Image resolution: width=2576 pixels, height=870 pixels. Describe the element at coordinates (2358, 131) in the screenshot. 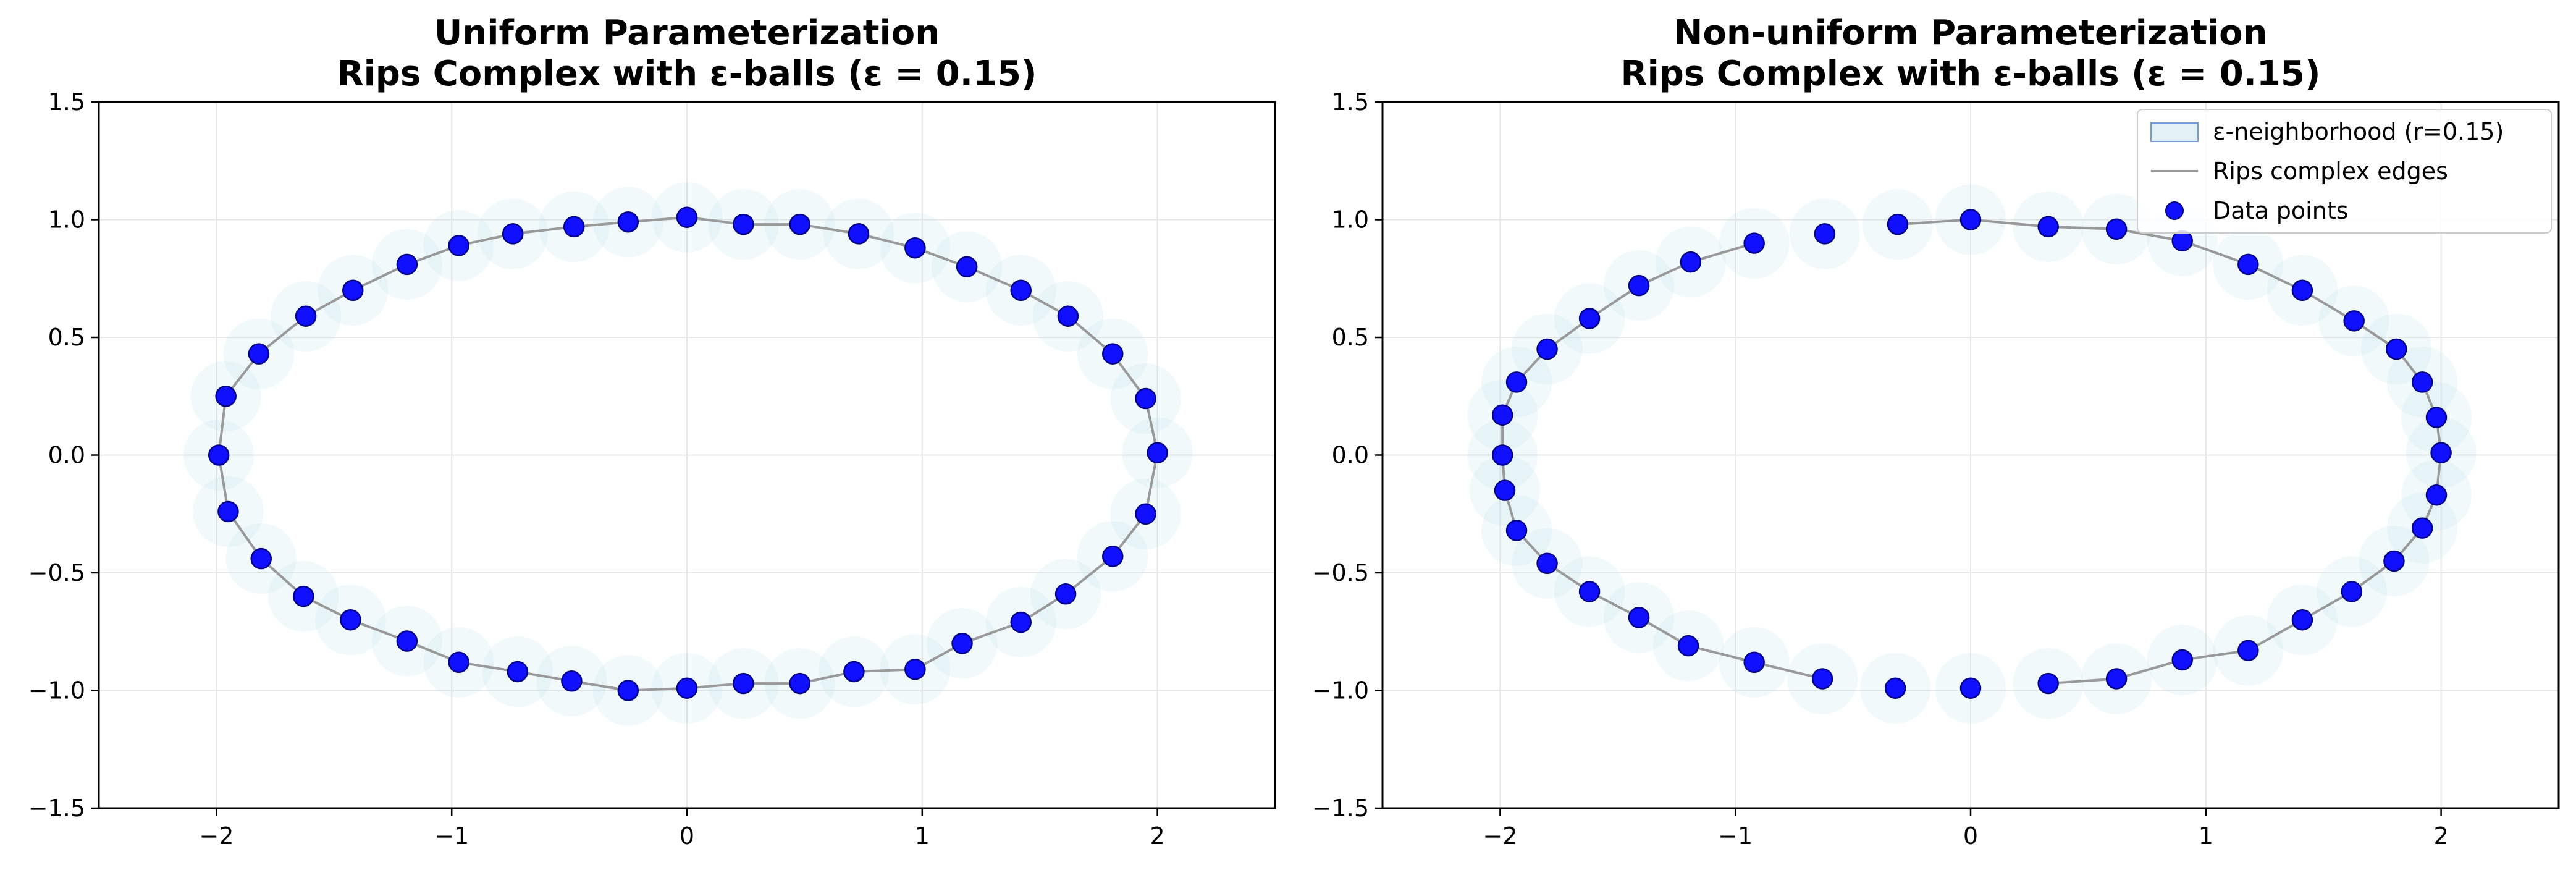

I see `legend-label-ball: ε-neighborhood (r=0.15)` at that location.